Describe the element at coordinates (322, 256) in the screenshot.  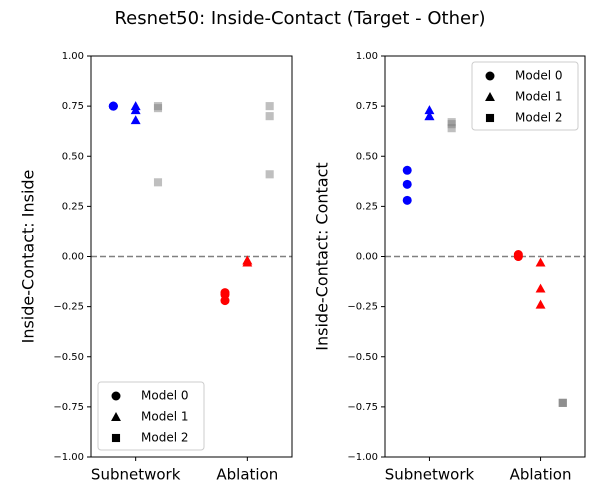
I see `y-axis-label: Inside-Contact: Contact` at that location.